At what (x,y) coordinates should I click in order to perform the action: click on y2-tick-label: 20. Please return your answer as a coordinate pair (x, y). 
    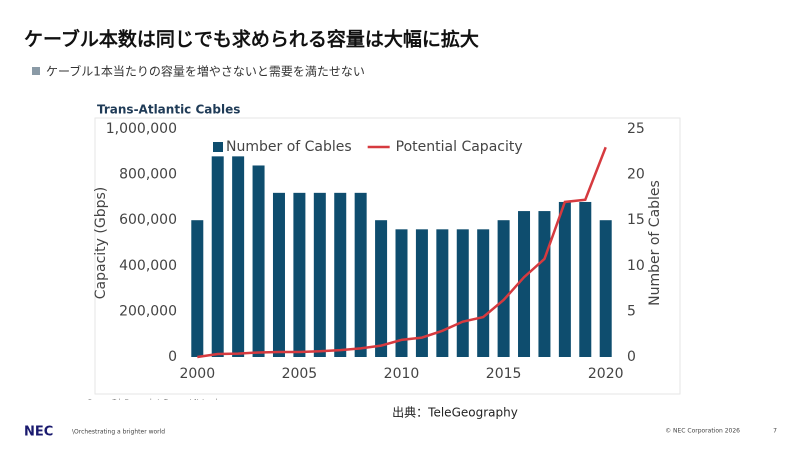
    Looking at the image, I should click on (636, 175).